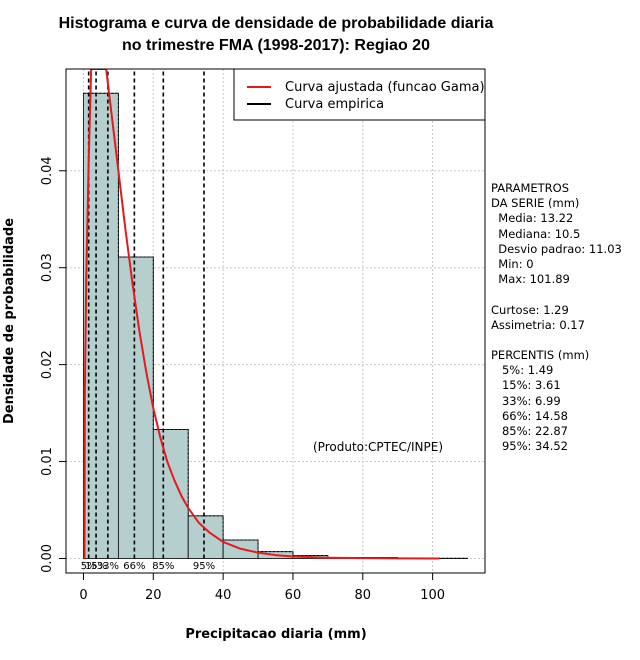  Describe the element at coordinates (9, 321) in the screenshot. I see `y-axis-title: Densidade de probabilidade` at that location.